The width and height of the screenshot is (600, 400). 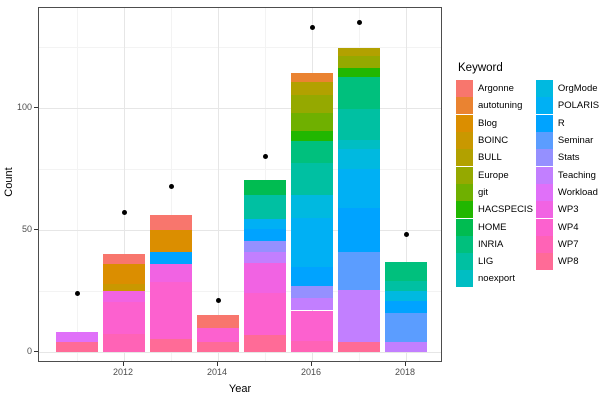 I want to click on legend-item: Workload, so click(x=567, y=192).